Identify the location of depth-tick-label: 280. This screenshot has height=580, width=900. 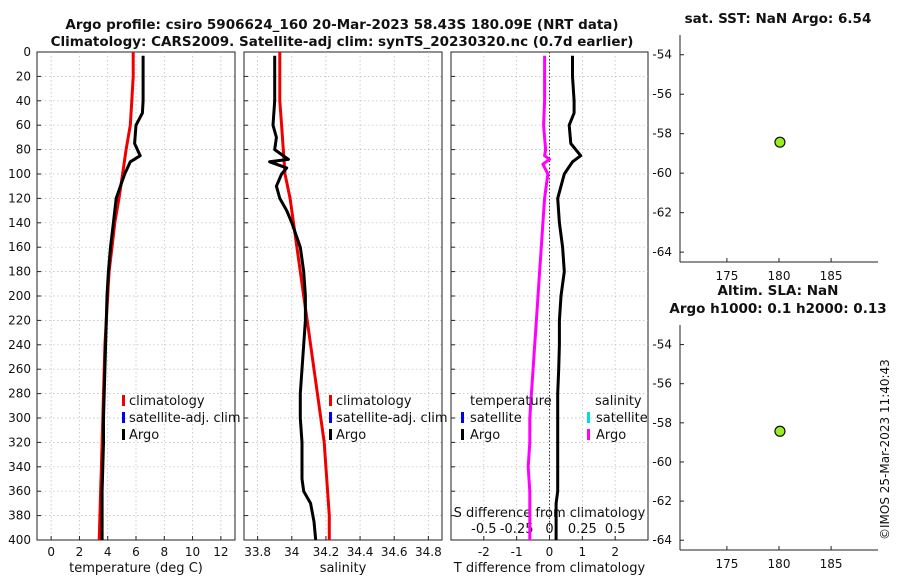
(19, 394).